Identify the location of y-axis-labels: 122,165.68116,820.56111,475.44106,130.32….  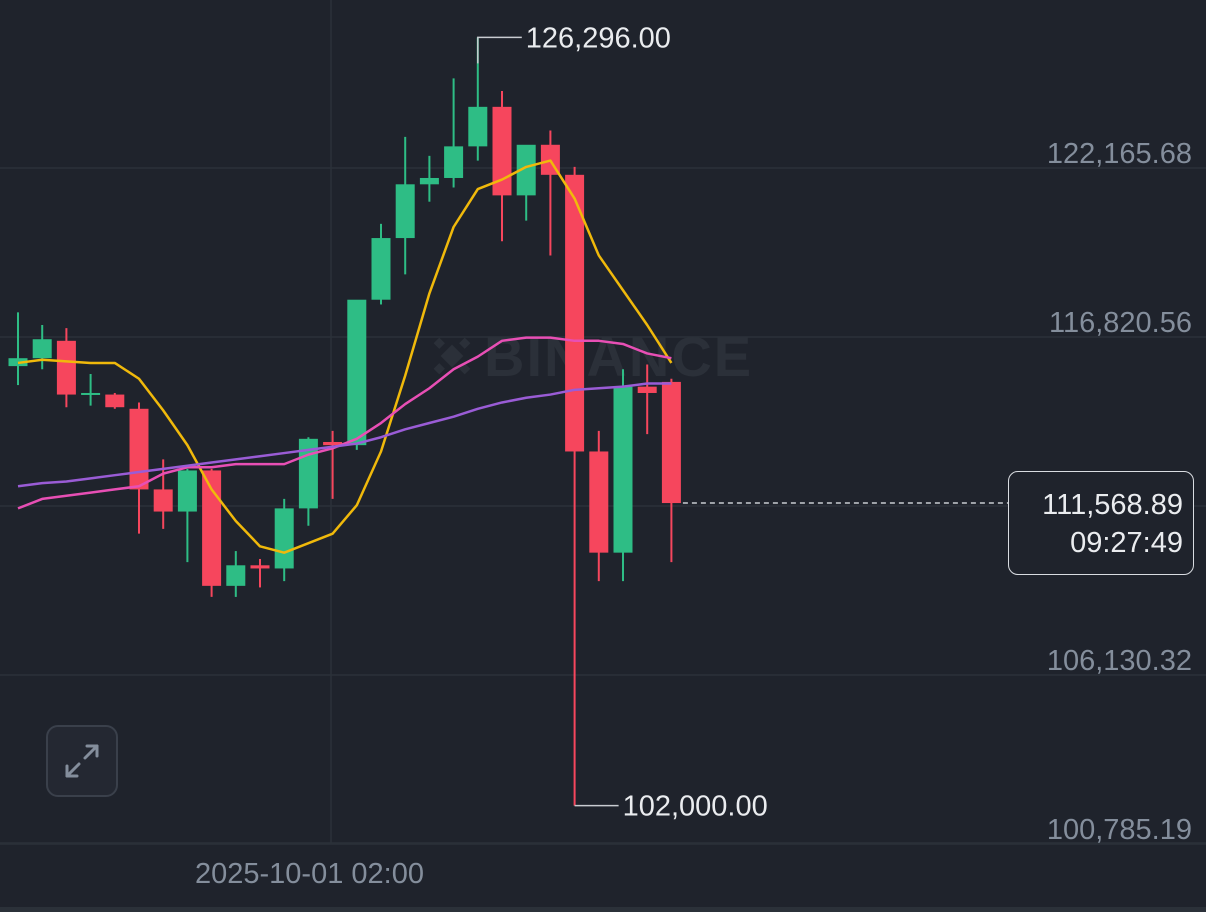
(1119, 492).